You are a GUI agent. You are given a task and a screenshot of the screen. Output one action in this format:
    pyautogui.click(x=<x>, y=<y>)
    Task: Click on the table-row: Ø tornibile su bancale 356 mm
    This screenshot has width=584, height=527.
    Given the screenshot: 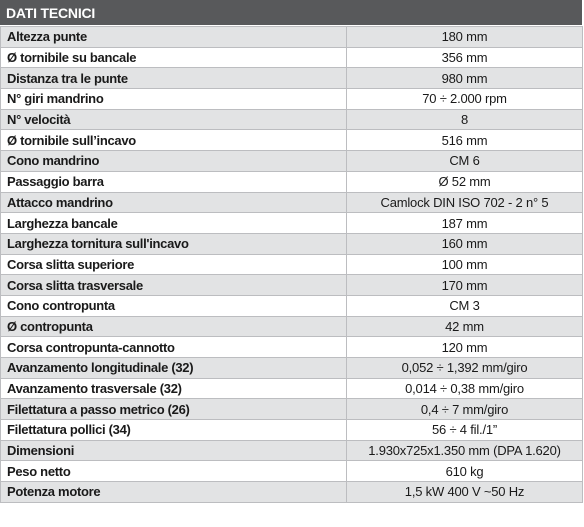 What is the action you would take?
    pyautogui.click(x=291, y=57)
    